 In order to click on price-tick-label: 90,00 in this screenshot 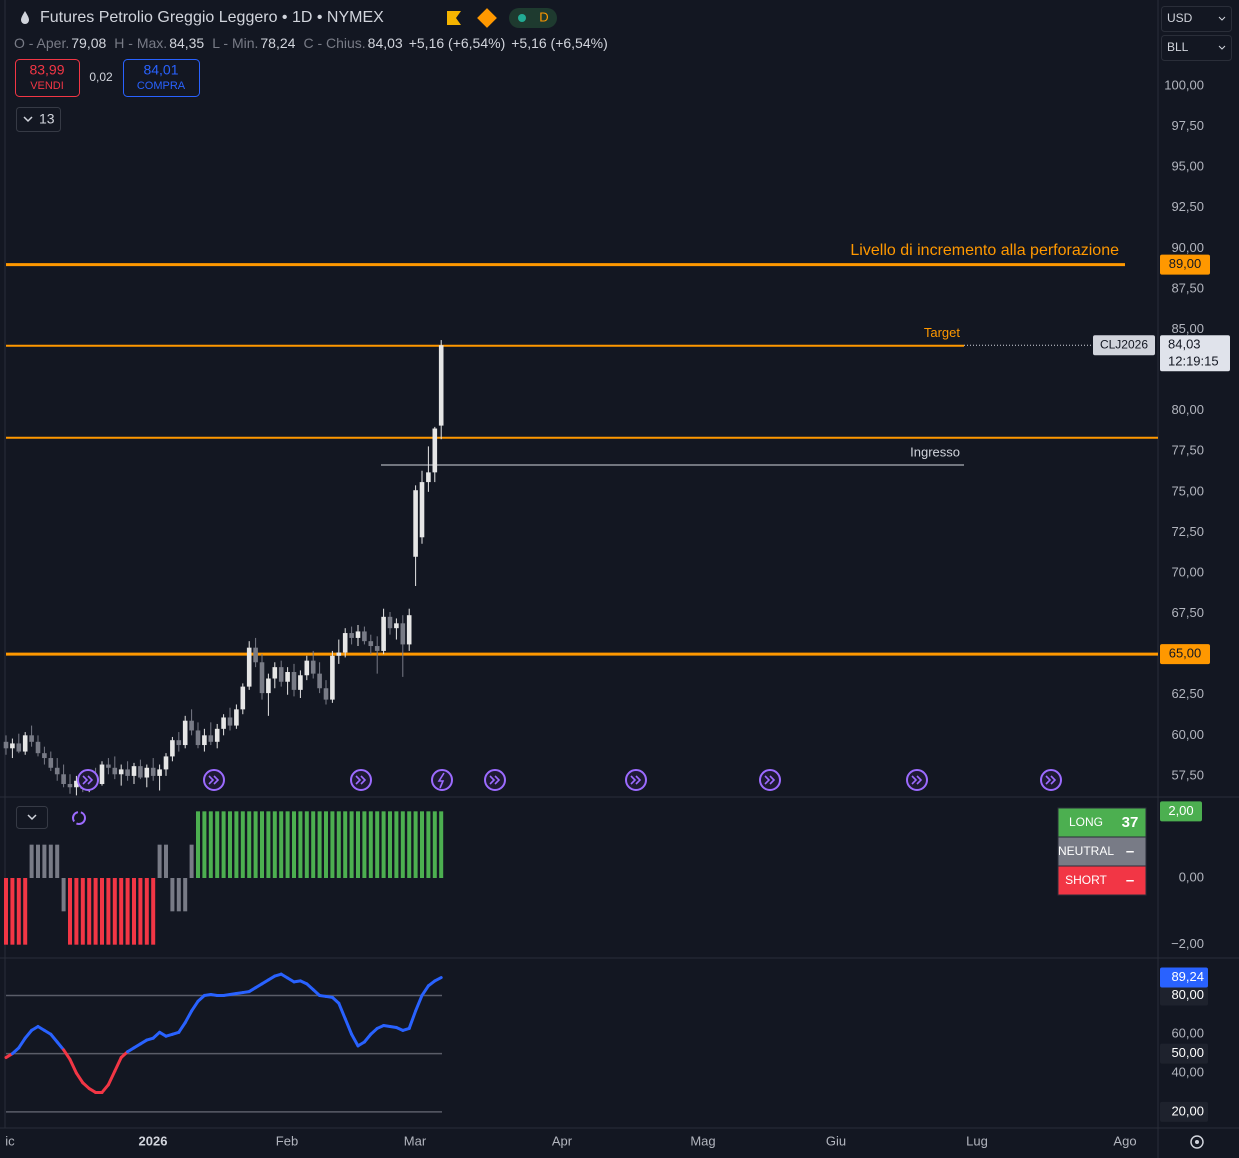, I will do `click(1187, 247)`.